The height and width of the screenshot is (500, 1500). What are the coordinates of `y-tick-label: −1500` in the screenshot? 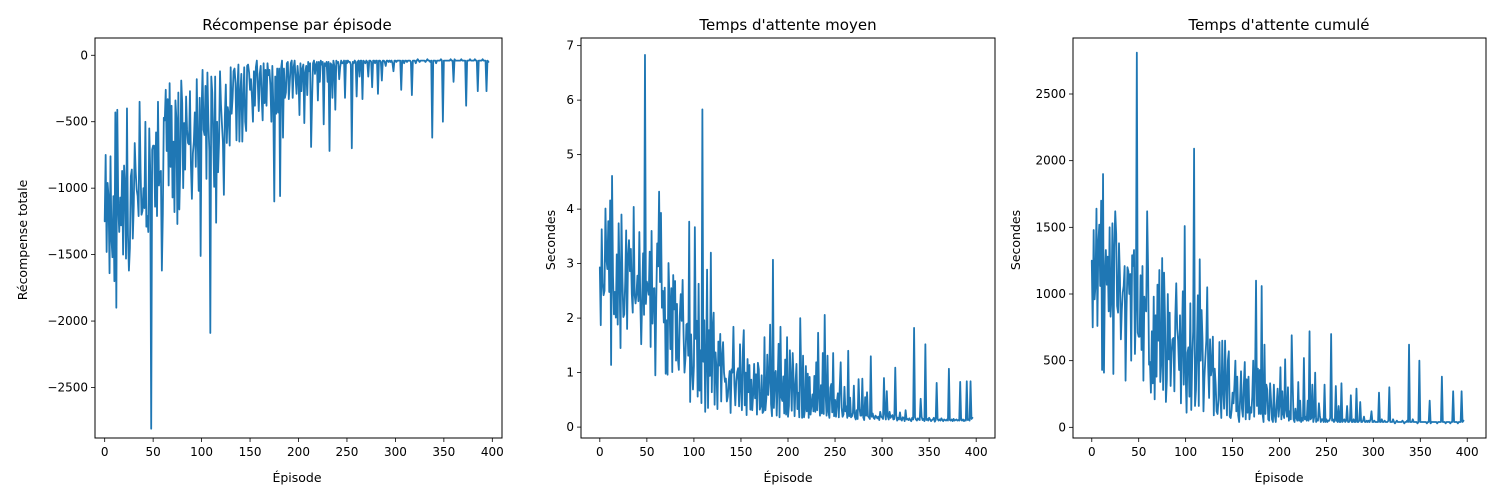 It's located at (67, 255).